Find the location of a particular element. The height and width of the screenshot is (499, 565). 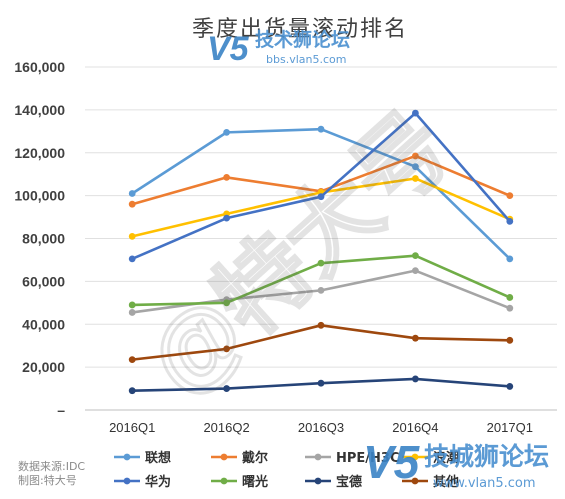

legend-item-戴尔: 戴尔 is located at coordinates (239, 458).